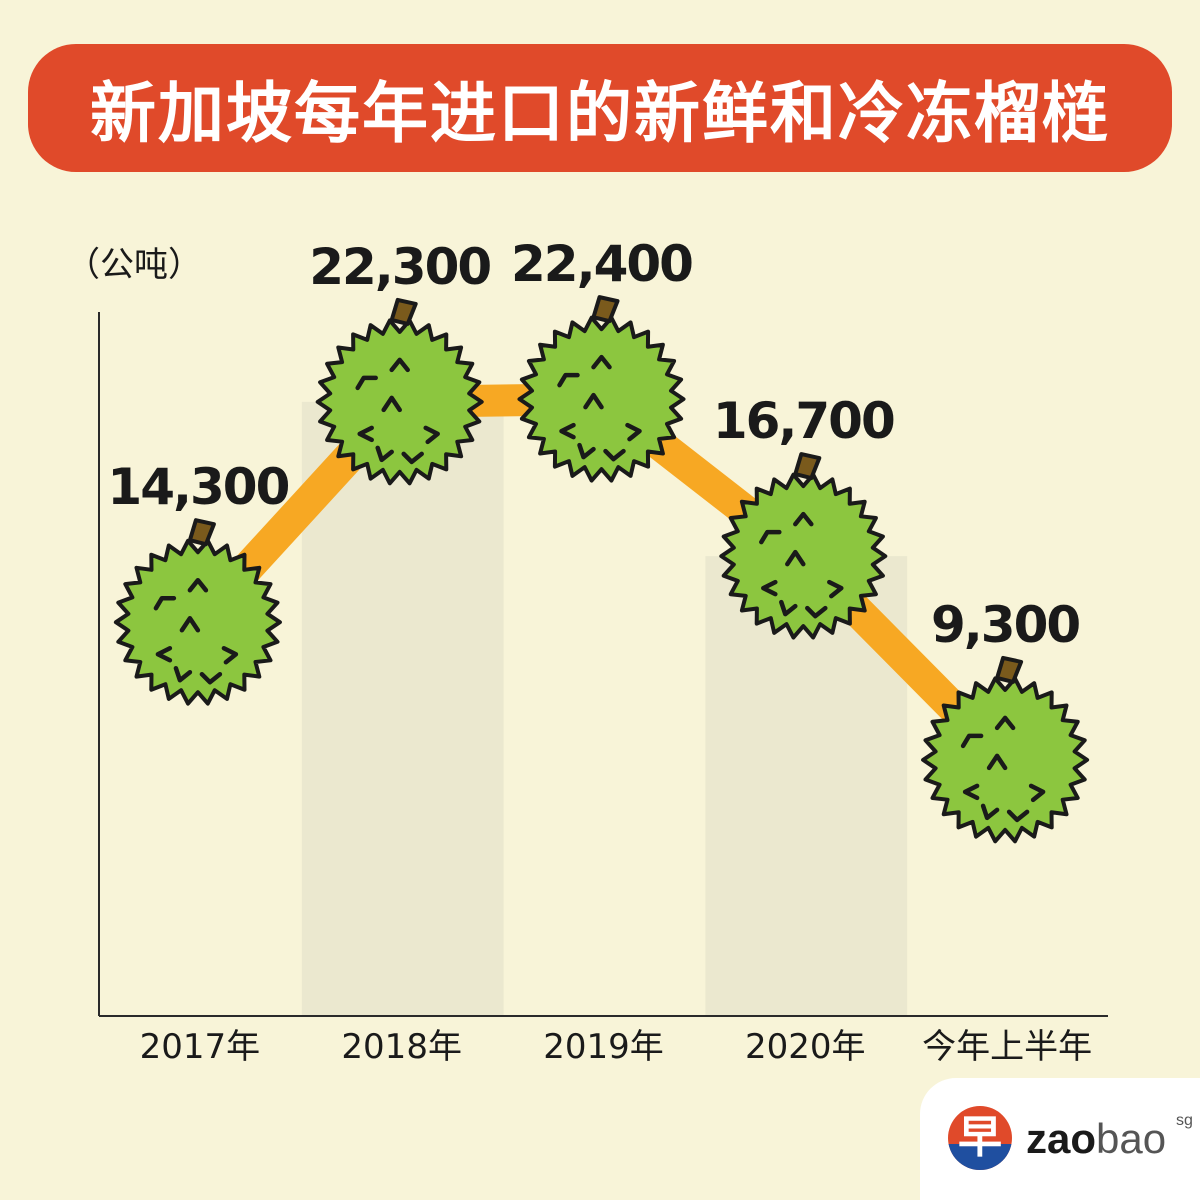 The width and height of the screenshot is (1200, 1200). Describe the element at coordinates (1007, 1047) in the screenshot. I see `x-tick-label: 今年上半年` at that location.